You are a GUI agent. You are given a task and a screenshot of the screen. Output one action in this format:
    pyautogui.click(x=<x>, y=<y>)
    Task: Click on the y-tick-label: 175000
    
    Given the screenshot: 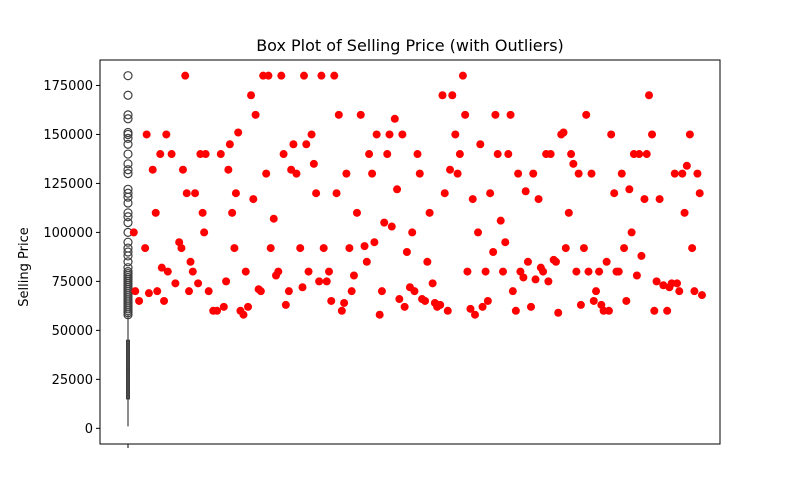 What is the action you would take?
    pyautogui.click(x=68, y=86)
    